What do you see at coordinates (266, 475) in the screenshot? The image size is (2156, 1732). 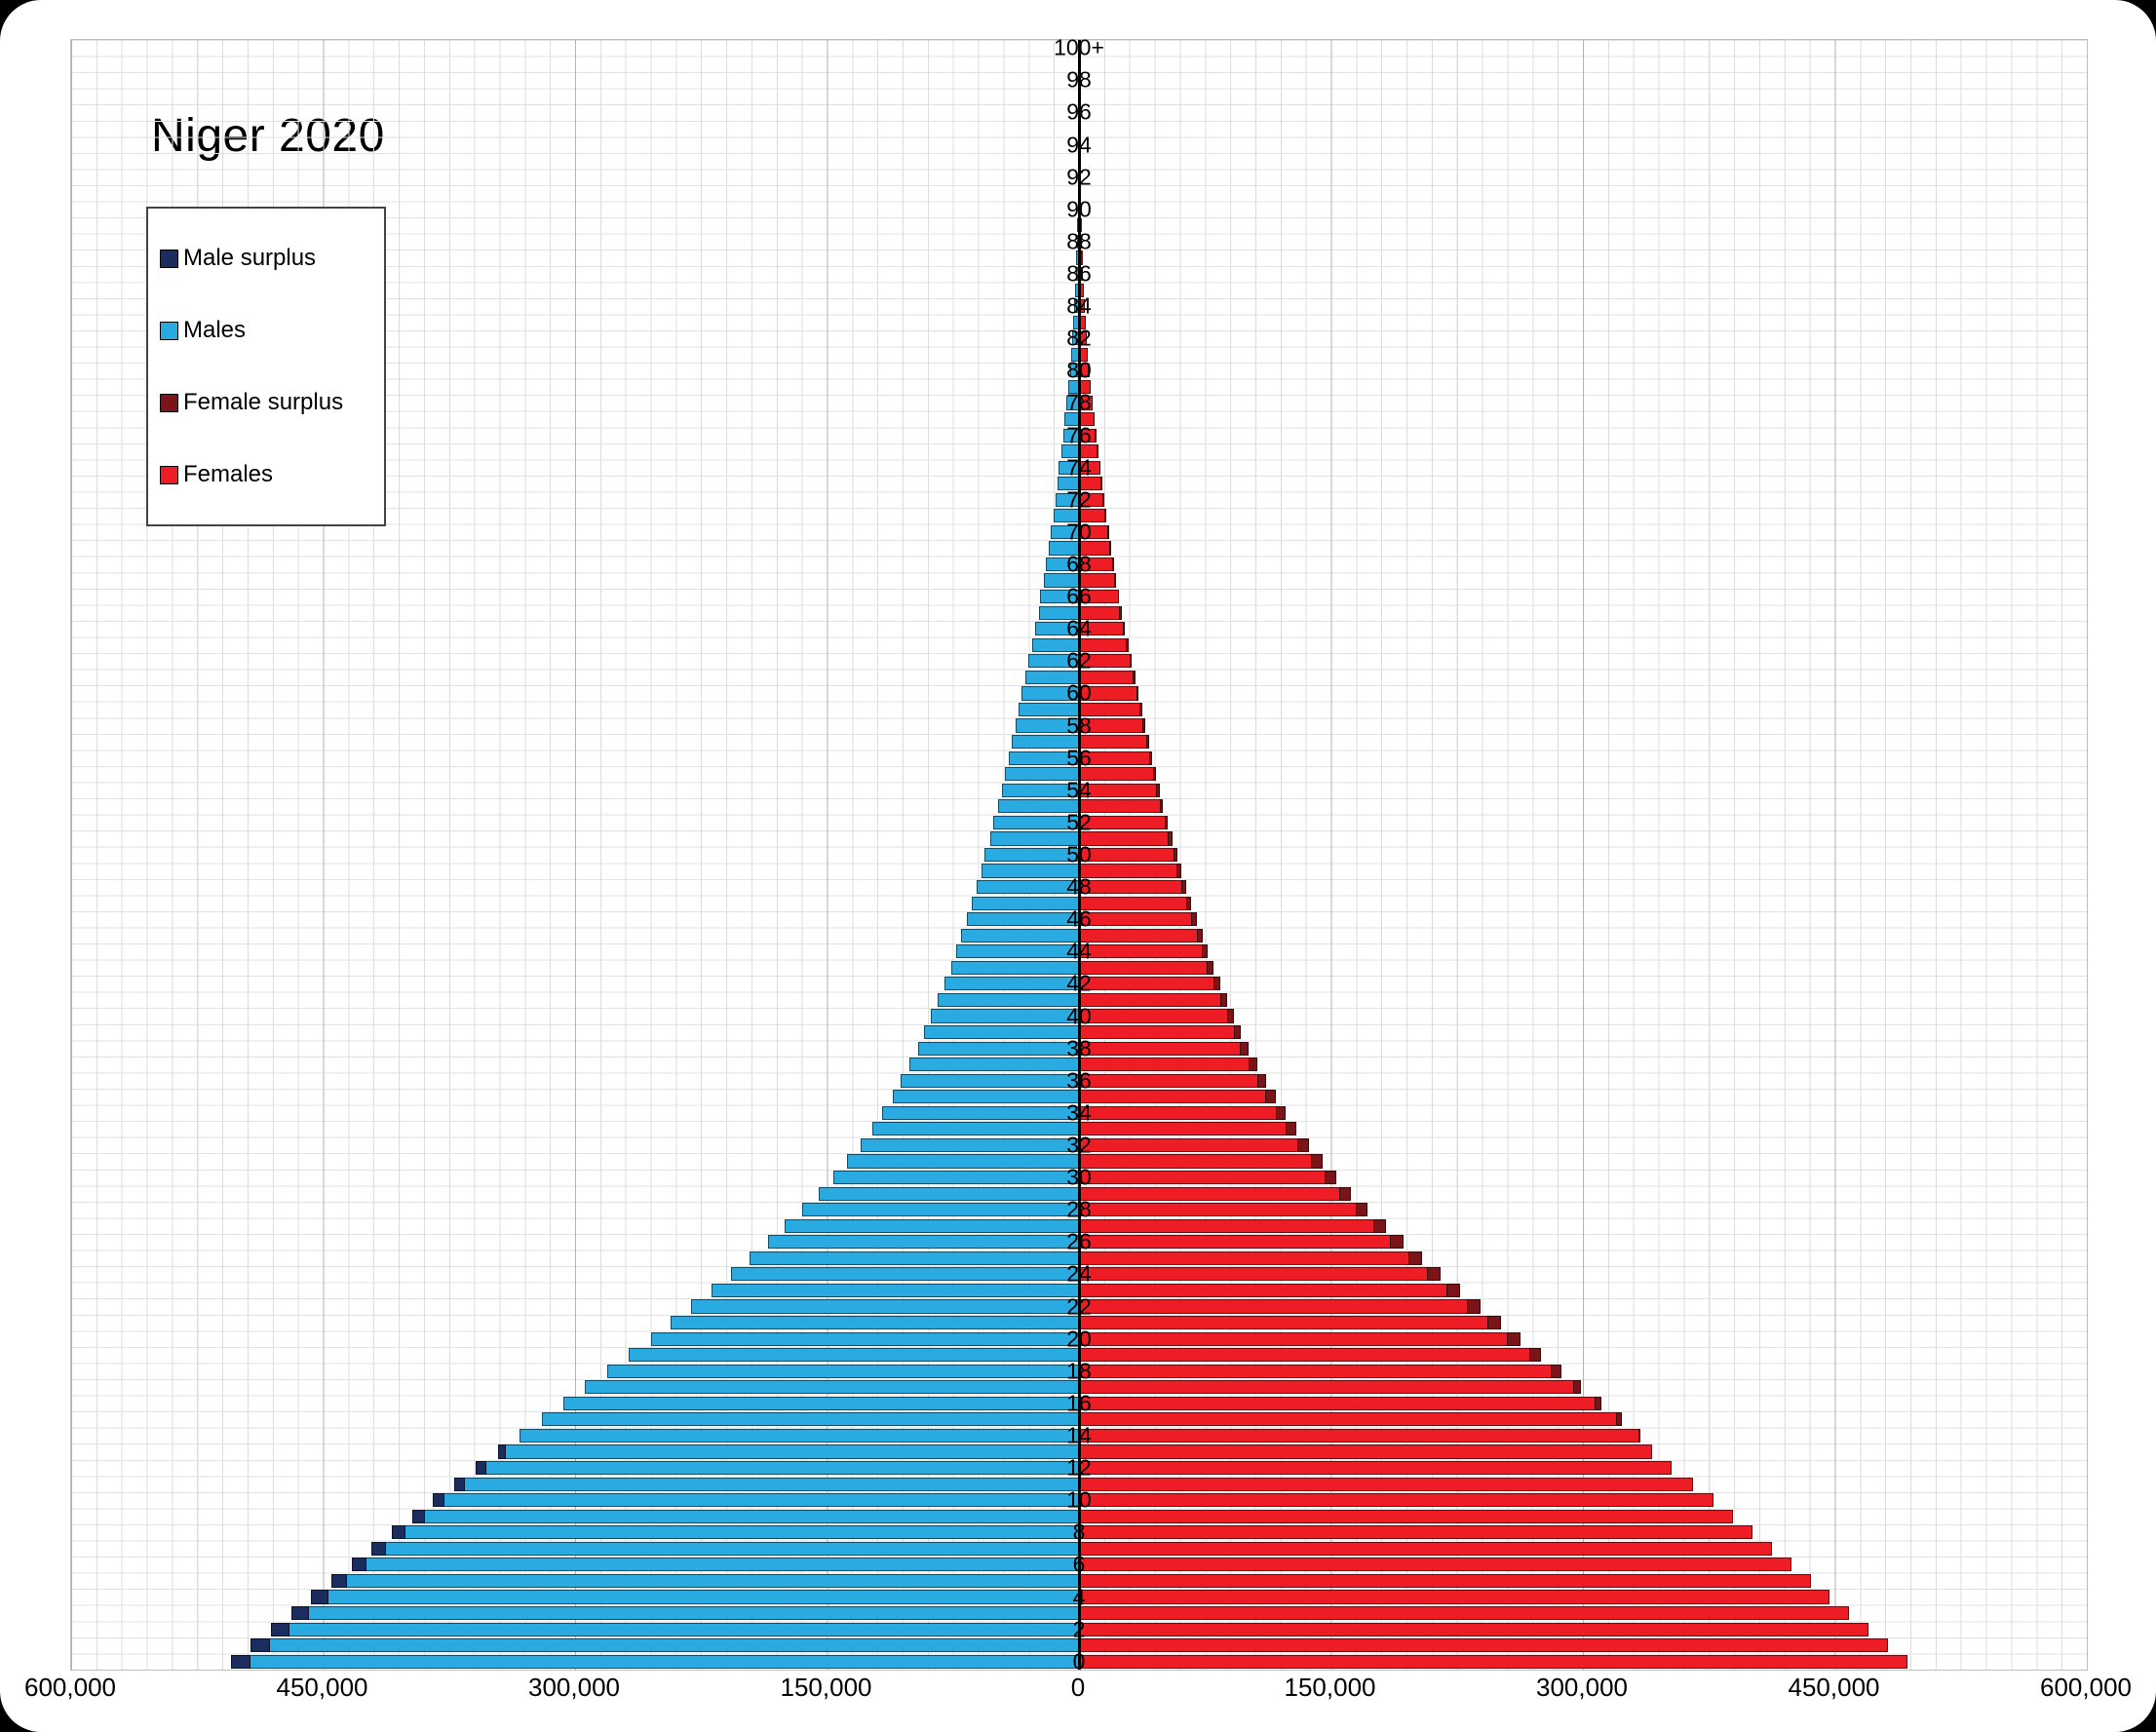 I see `legend-item: Females` at bounding box center [266, 475].